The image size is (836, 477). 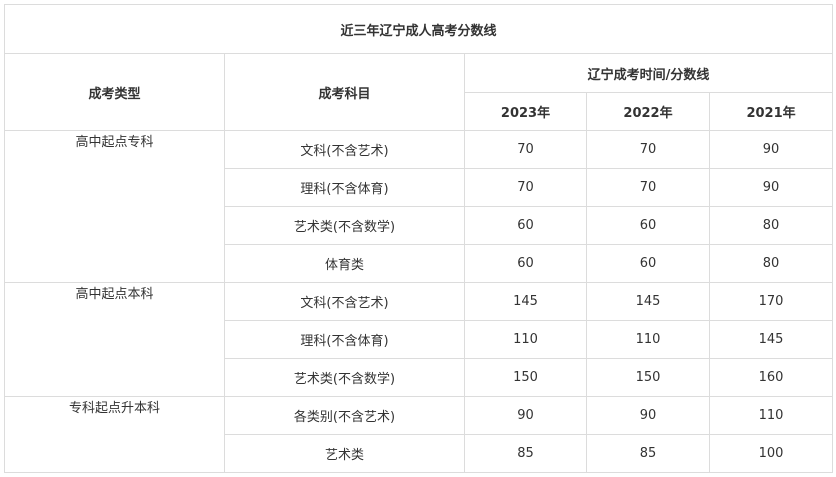 I want to click on header-year-2022: 2022年, so click(x=648, y=111).